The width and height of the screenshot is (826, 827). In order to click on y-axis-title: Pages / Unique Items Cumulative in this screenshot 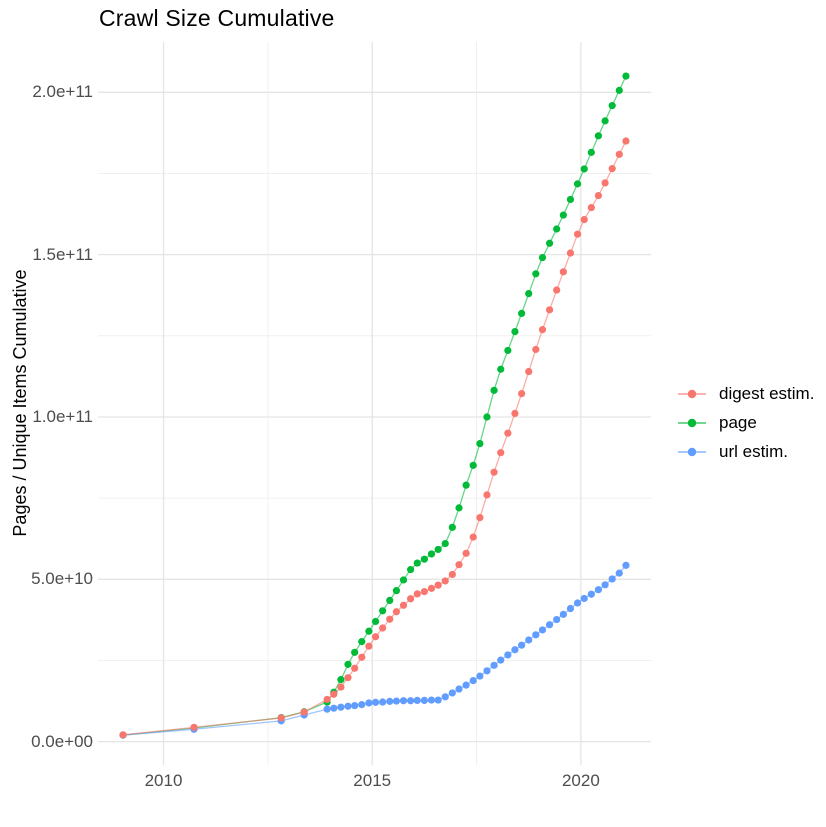, I will do `click(20, 403)`.